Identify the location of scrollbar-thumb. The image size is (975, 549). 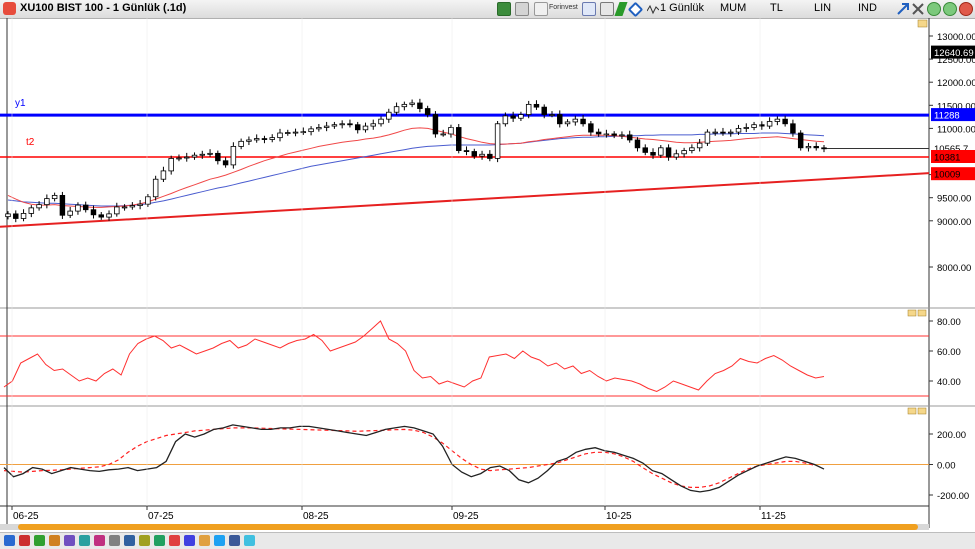
(468, 527).